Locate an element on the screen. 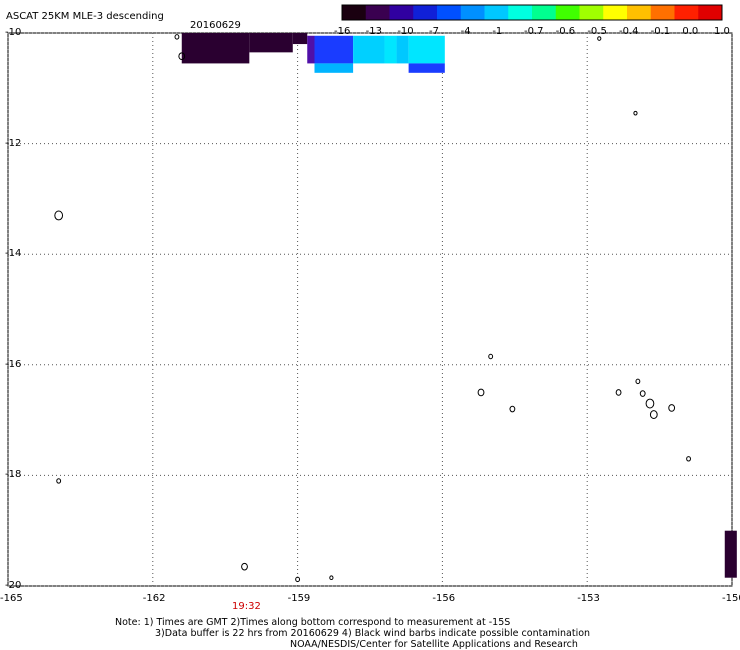 The width and height of the screenshot is (740, 650). lon-tick-label: -153 is located at coordinates (588, 598).